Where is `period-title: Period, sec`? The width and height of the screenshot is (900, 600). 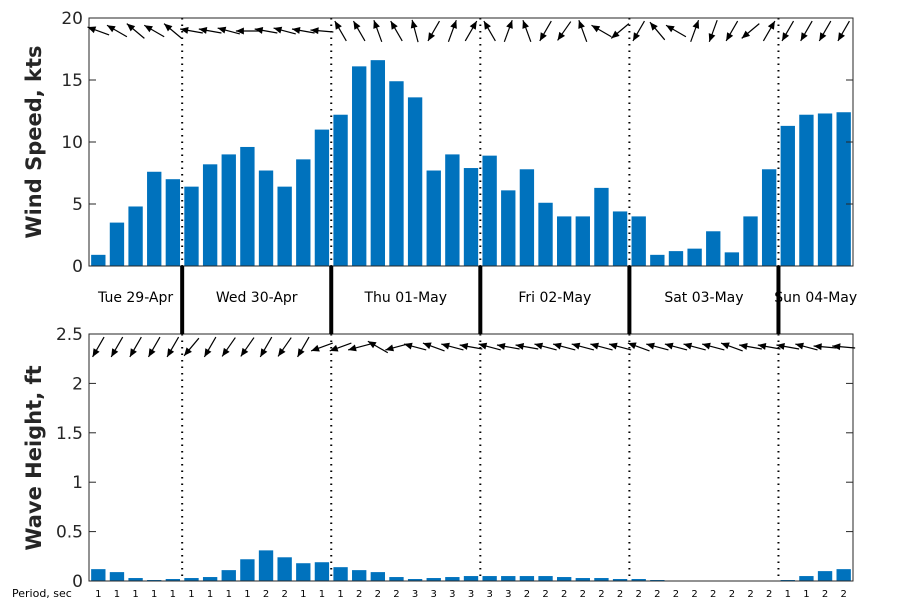 period-title: Period, sec is located at coordinates (42, 593).